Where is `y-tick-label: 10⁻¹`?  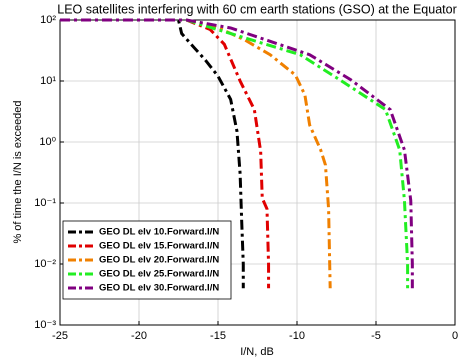 y-tick-label: 10⁻¹ is located at coordinates (45, 203).